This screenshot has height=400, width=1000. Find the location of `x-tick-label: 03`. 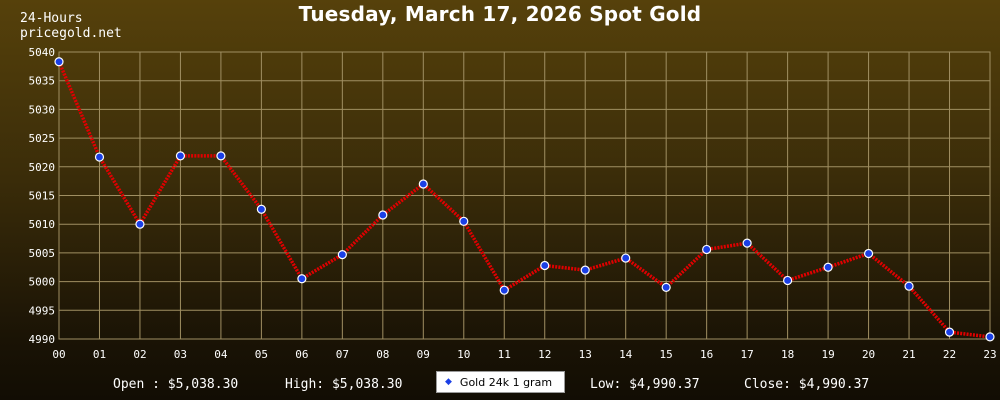

x-tick-label: 03 is located at coordinates (180, 354).